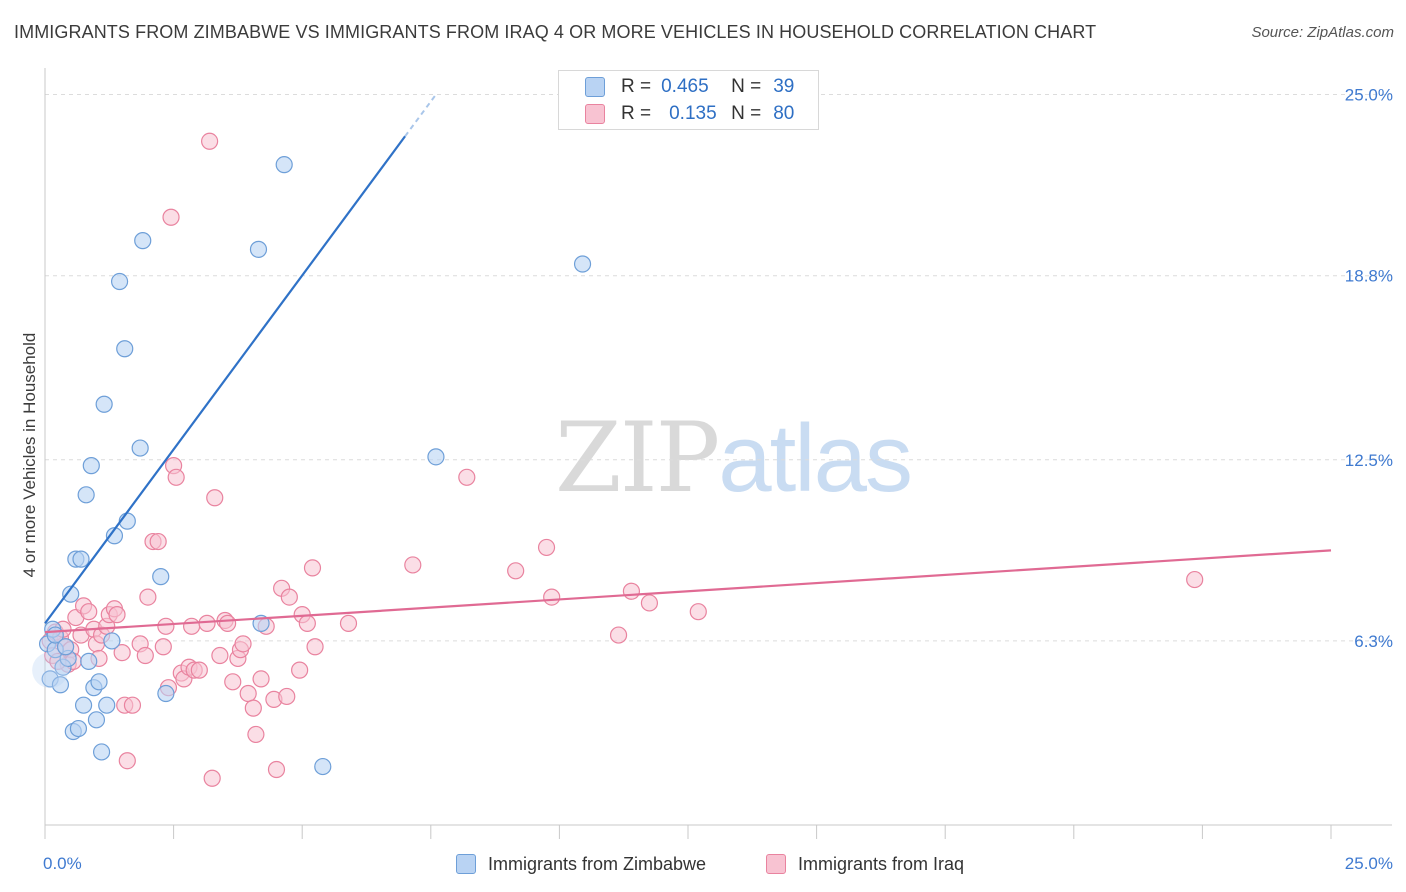  I want to click on legend: R = 0.465 N = 39 R = 0.135 N = 80, so click(688, 100).